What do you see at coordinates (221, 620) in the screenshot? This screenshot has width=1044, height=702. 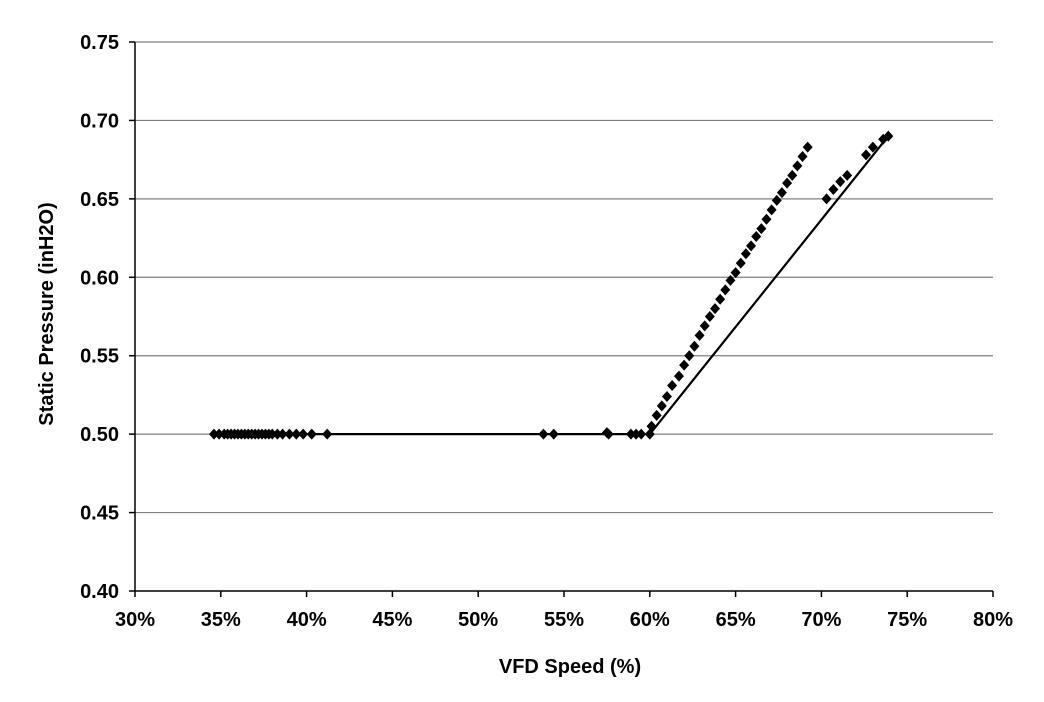 I see `x-tick-label: 35%` at bounding box center [221, 620].